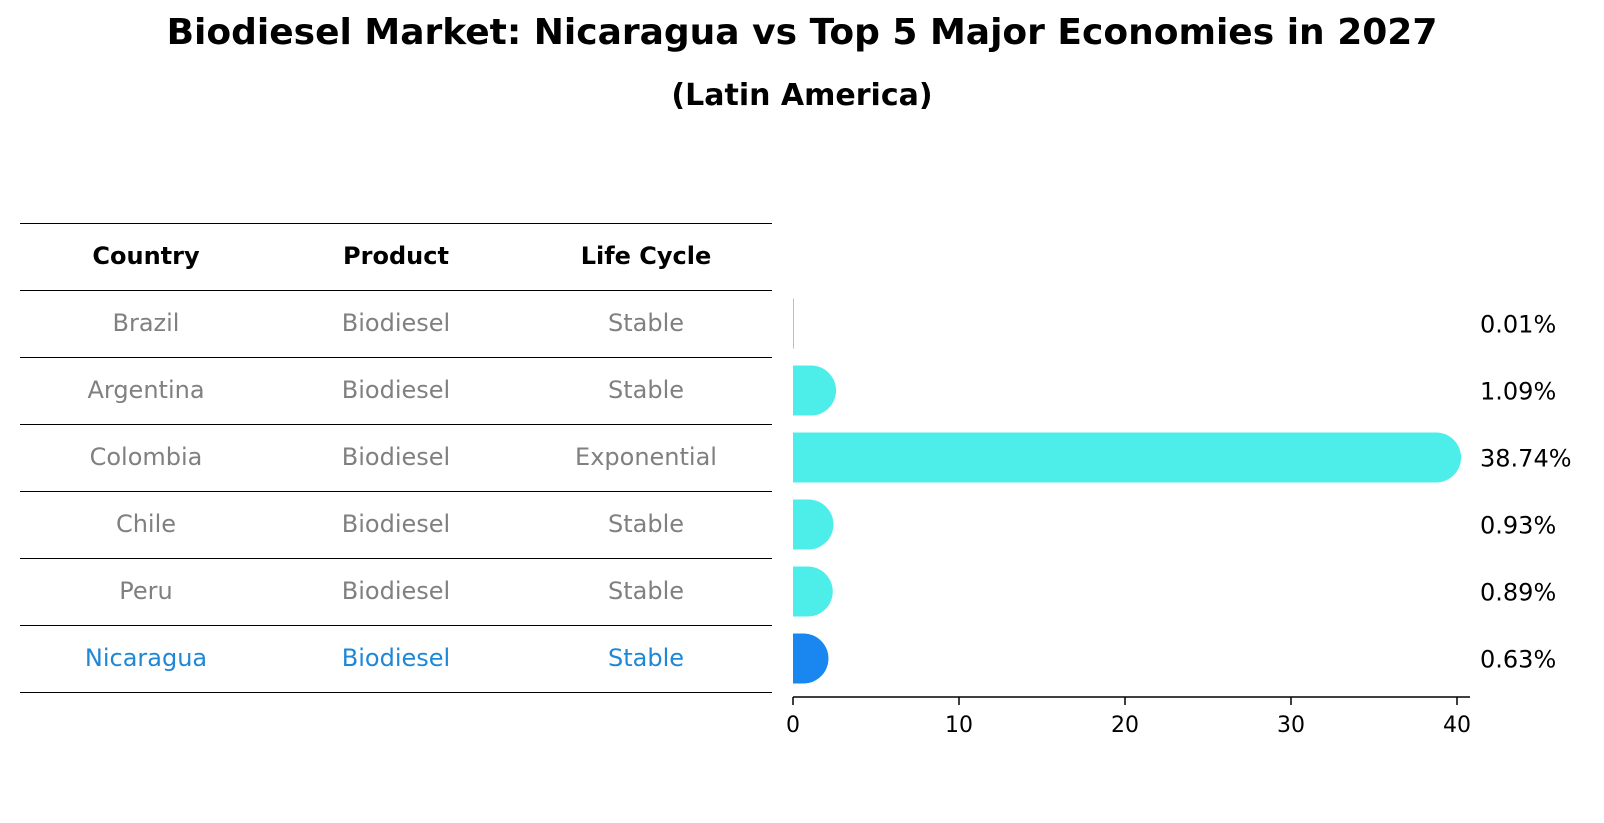 The image size is (1604, 823). Describe the element at coordinates (813, 524) in the screenshot. I see `bar-chile` at that location.